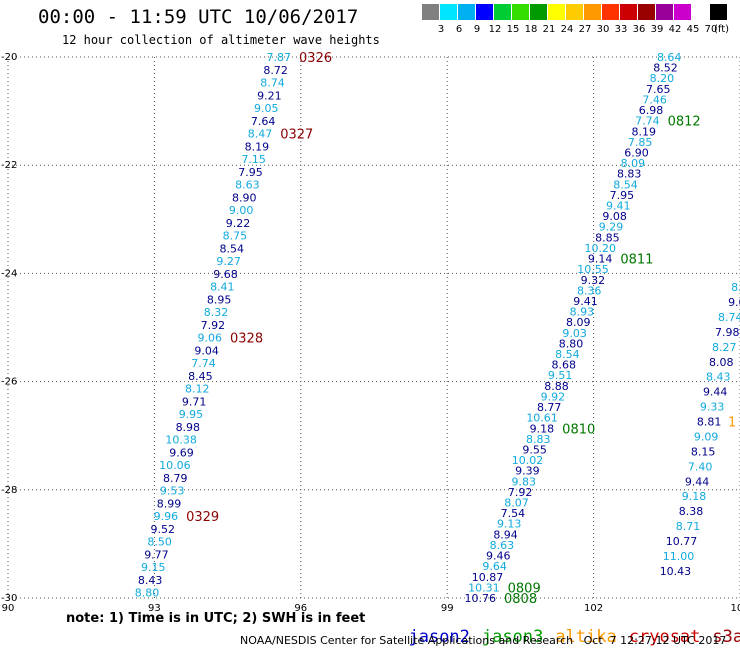 The width and height of the screenshot is (740, 650). Describe the element at coordinates (194, 401) in the screenshot. I see `wave-height-value: 9.71` at that location.